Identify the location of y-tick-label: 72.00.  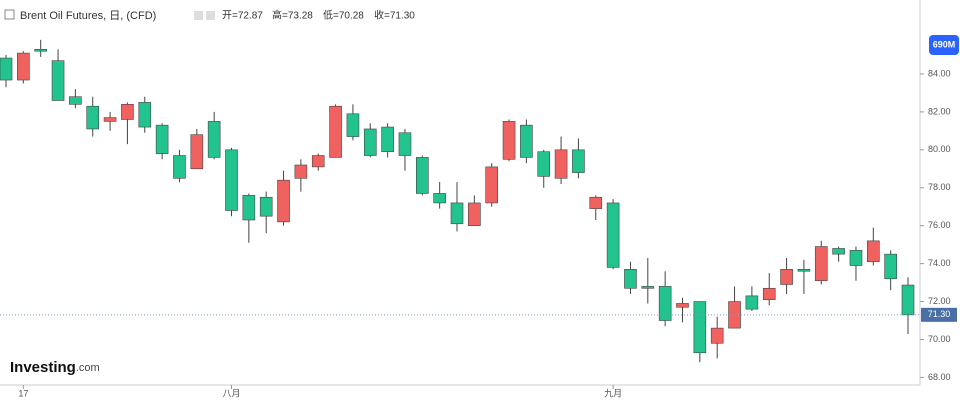
(939, 301).